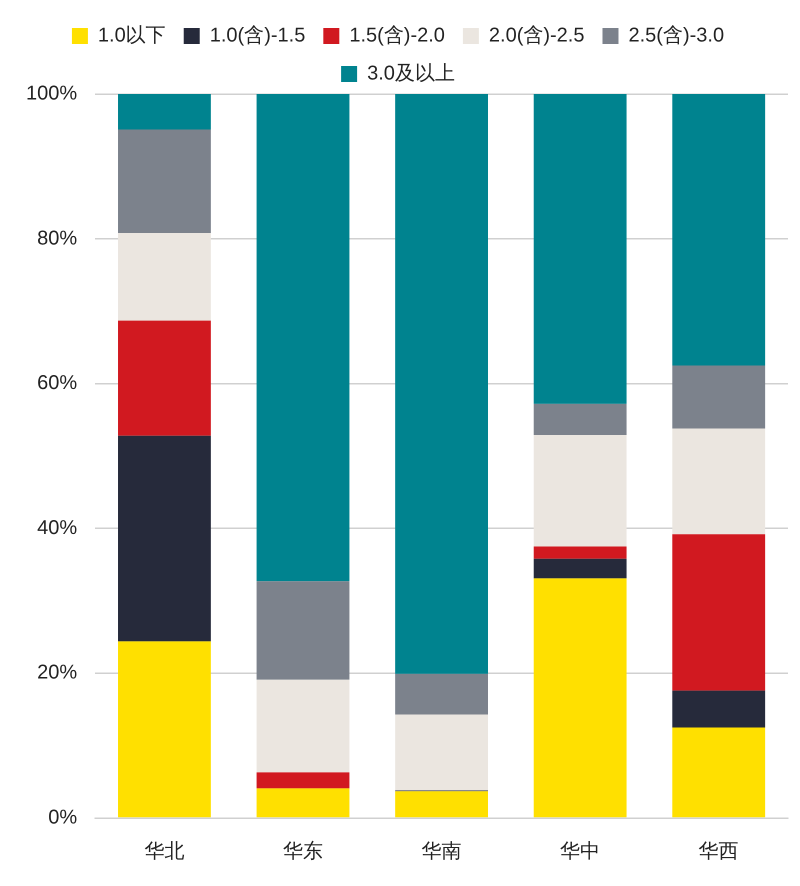  What do you see at coordinates (57, 383) in the screenshot?
I see `y-tick-label: 60%` at bounding box center [57, 383].